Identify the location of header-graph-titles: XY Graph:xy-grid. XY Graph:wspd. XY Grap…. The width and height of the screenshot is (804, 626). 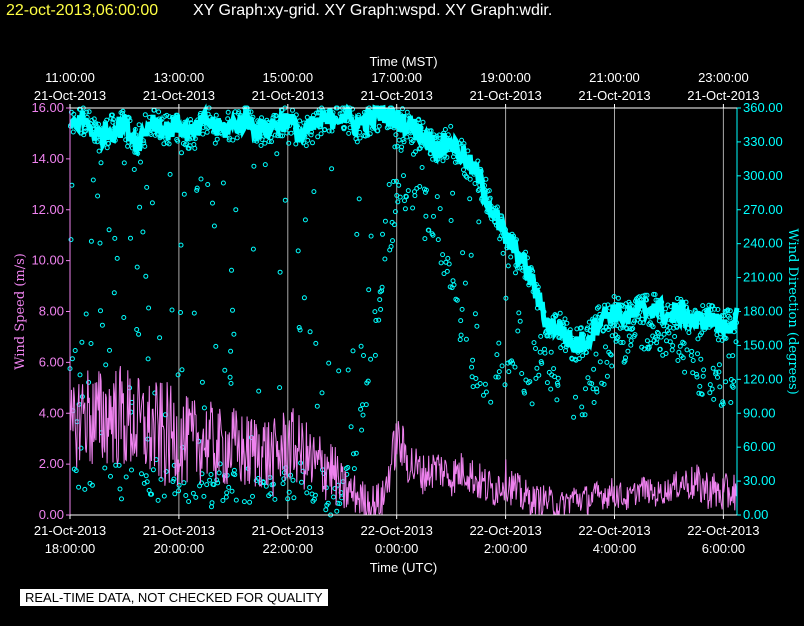
(373, 10).